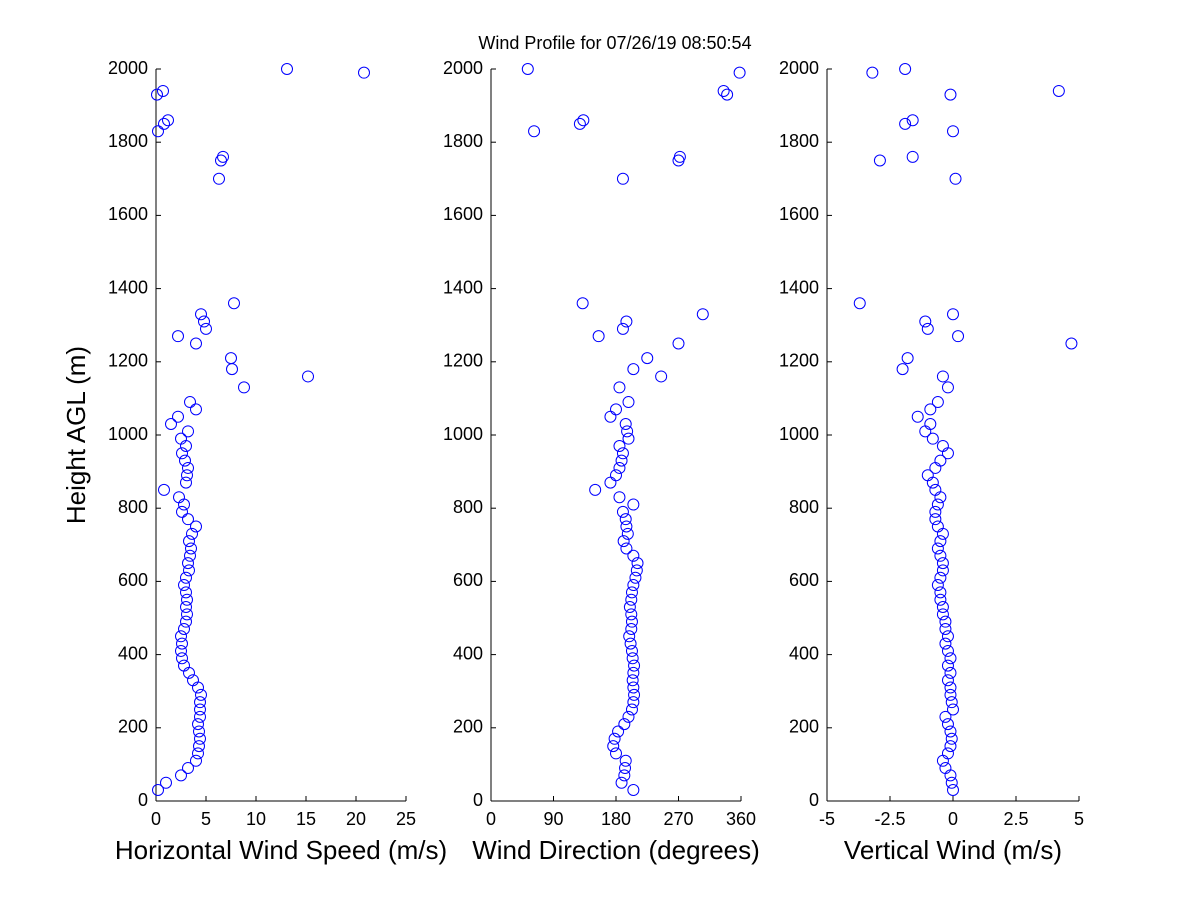  I want to click on y-tick-label: 0, so click(478, 800).